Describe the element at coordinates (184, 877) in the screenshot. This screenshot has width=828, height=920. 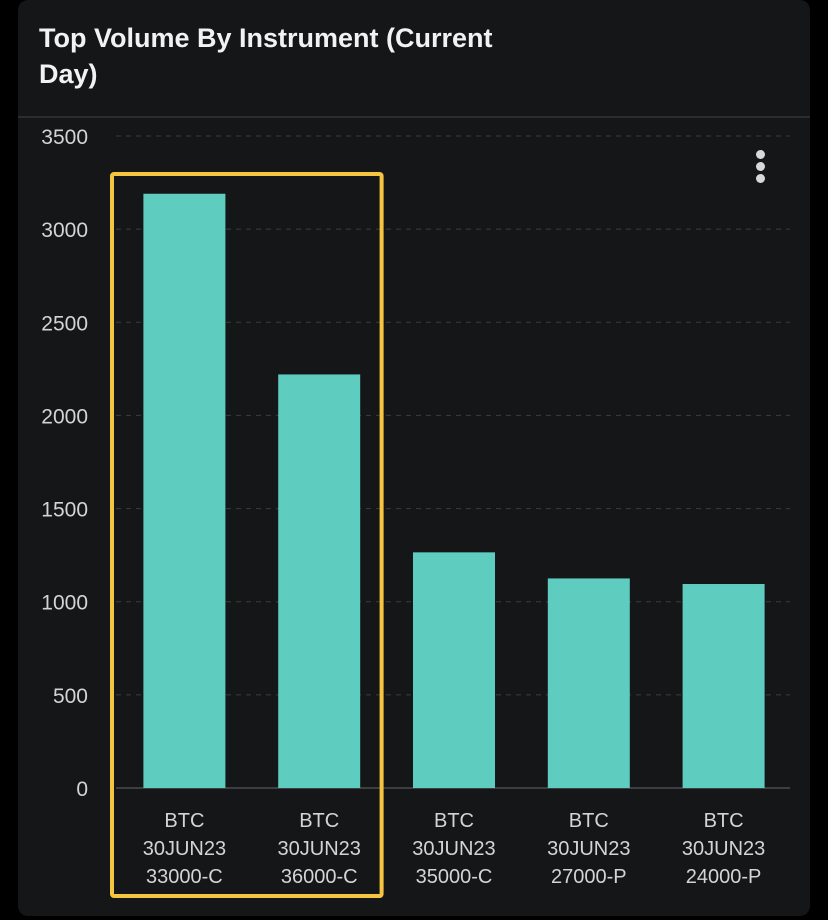
I see `x-tick-label: 33000-C` at that location.